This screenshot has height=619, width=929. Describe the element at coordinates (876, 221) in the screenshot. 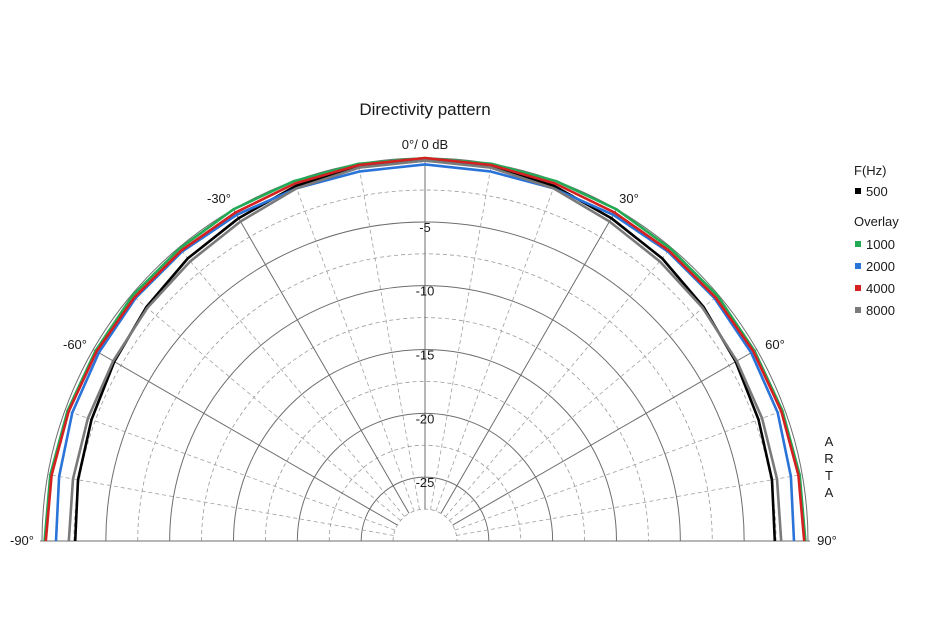

I see `legend-overlay-header: Overlay` at that location.